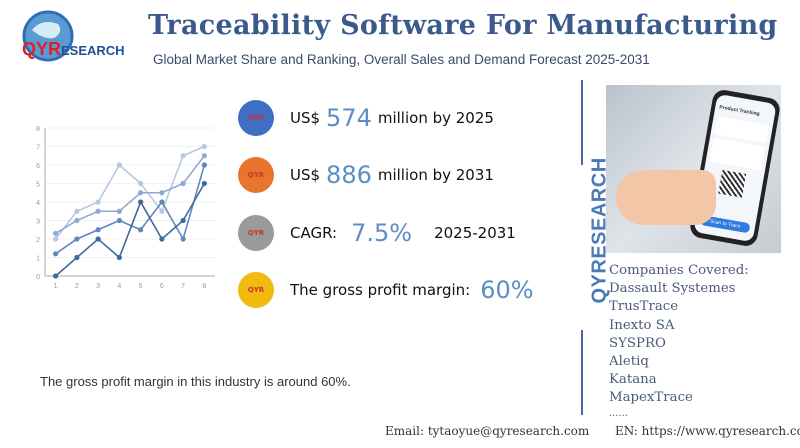  I want to click on hand-image, so click(666, 197).